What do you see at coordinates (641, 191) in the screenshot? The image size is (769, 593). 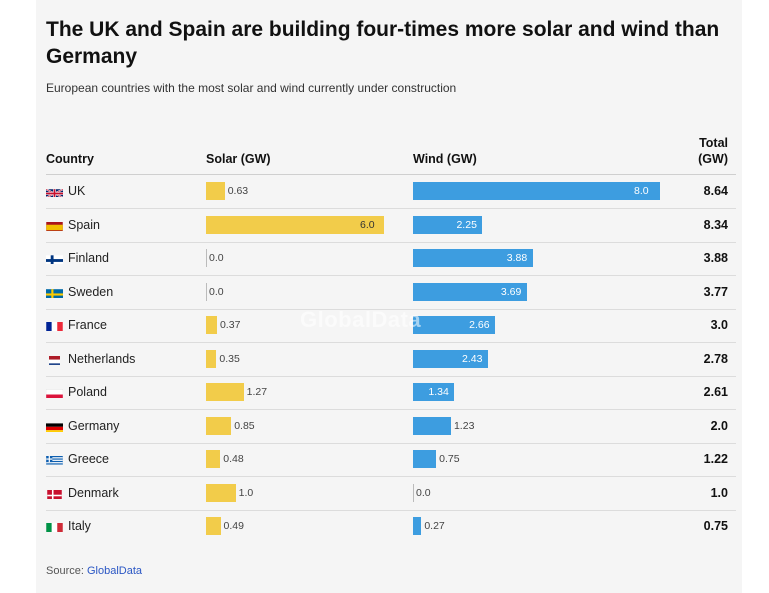 I see `wind-value-label: 8.0` at bounding box center [641, 191].